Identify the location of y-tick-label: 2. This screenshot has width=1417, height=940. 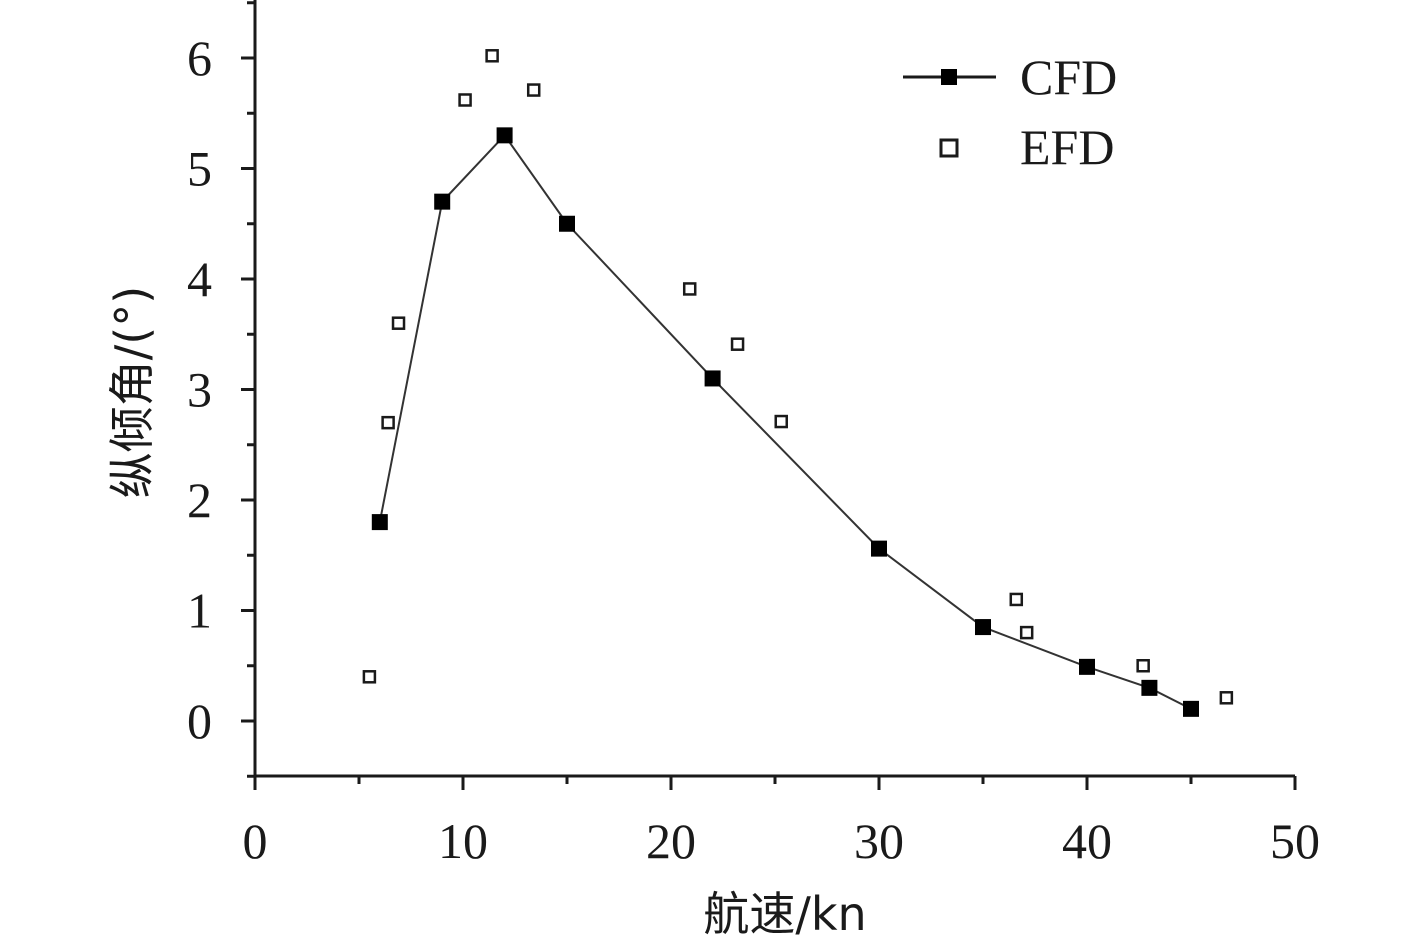
(199, 500).